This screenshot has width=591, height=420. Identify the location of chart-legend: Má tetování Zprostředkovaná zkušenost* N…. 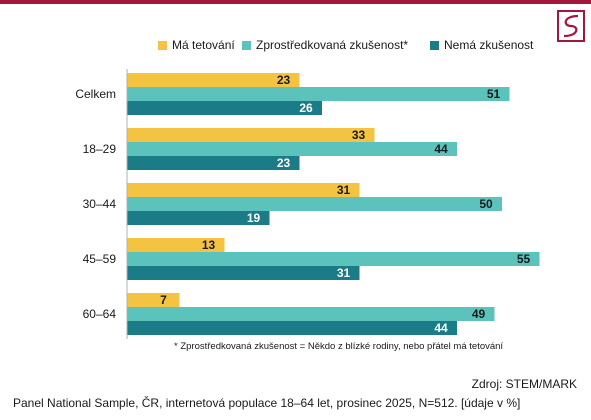
(295, 46).